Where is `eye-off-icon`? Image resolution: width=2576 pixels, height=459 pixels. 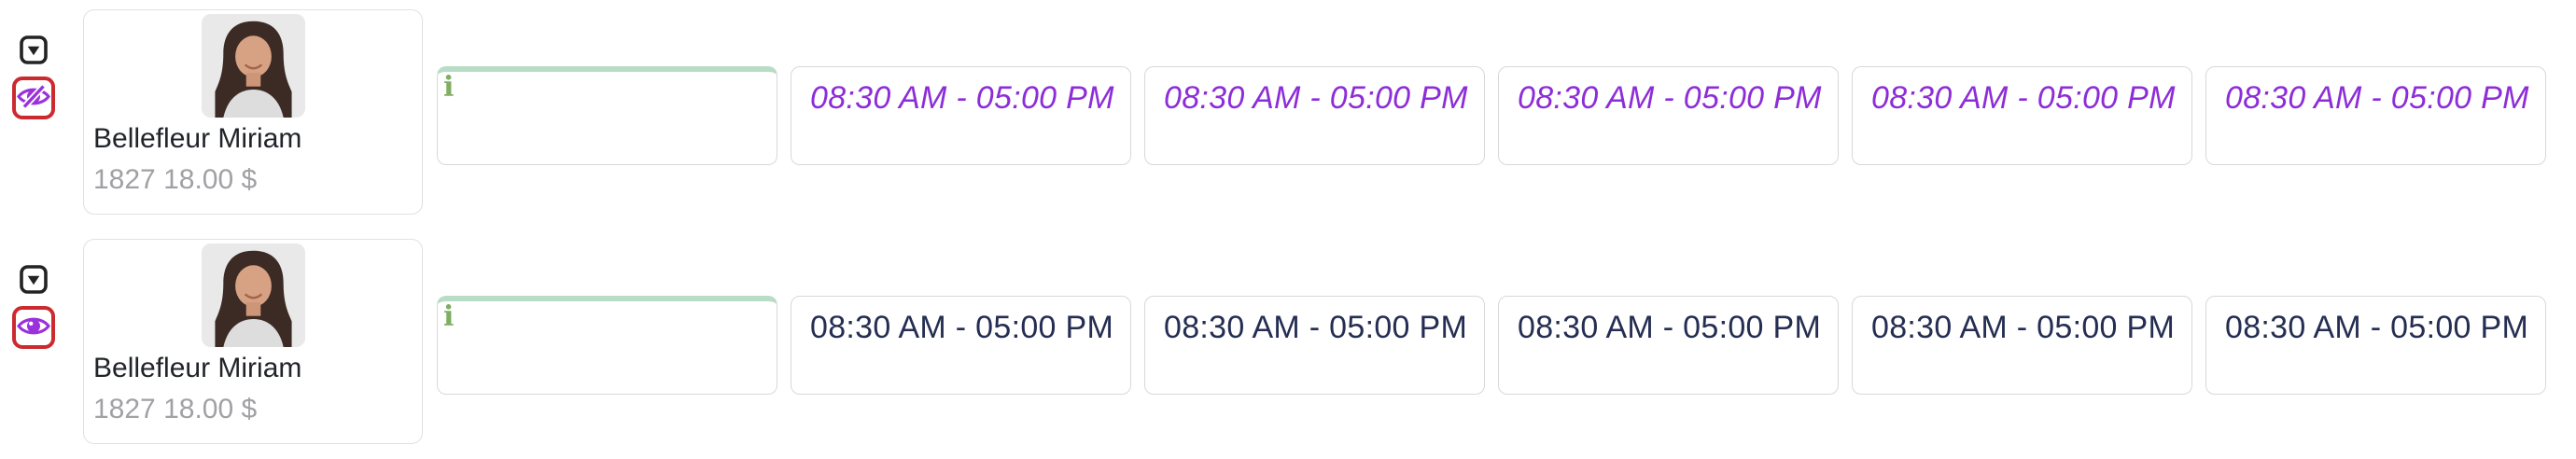
eye-off-icon is located at coordinates (33, 98).